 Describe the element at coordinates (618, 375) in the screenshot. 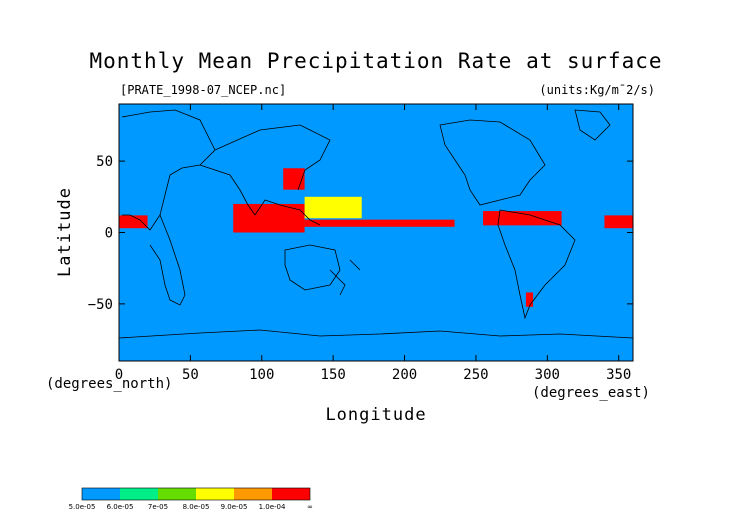

I see `x-tick-label: 350` at that location.